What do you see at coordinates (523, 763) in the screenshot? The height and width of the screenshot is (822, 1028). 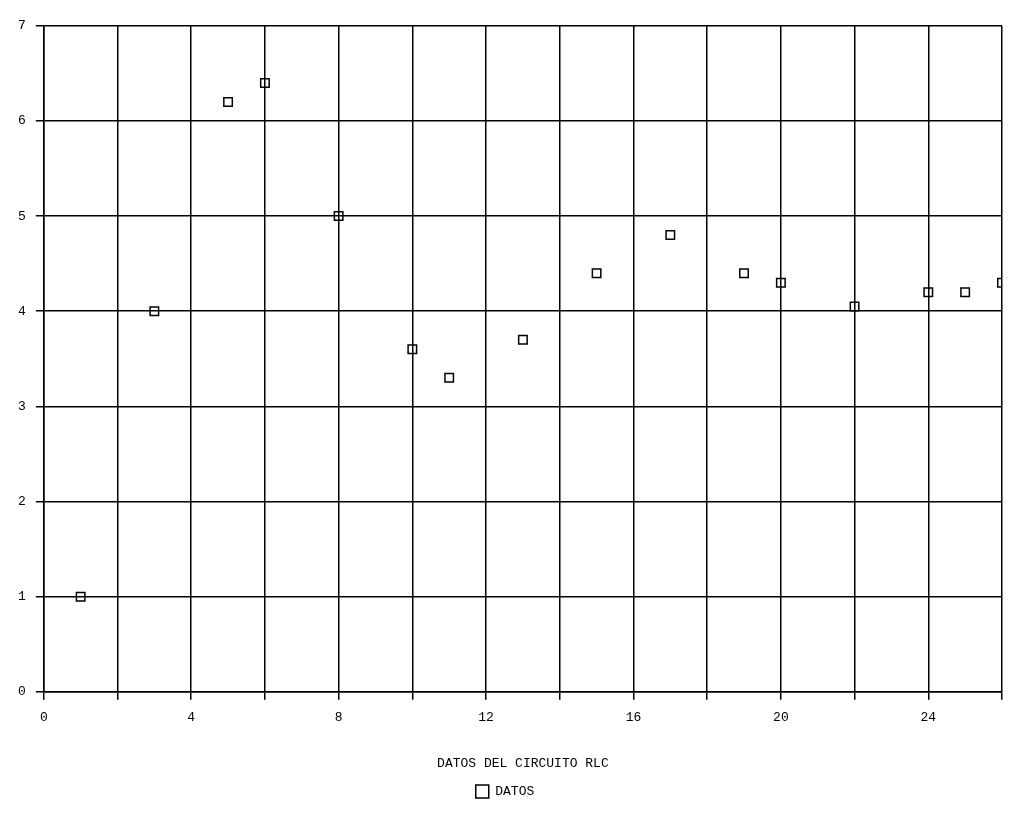 I see `x-axis-title: DATOS DEL CIRCUITO RLC` at bounding box center [523, 763].